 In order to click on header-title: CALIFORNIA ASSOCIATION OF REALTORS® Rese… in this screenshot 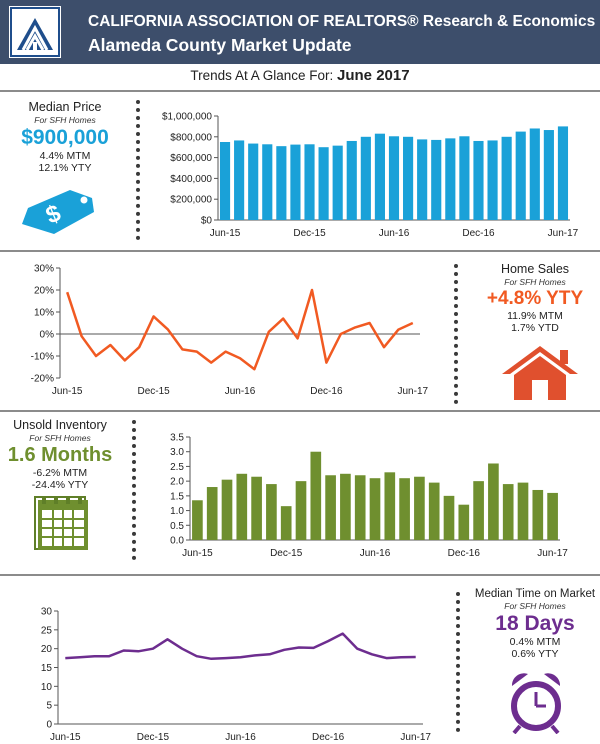, I will do `click(342, 21)`.